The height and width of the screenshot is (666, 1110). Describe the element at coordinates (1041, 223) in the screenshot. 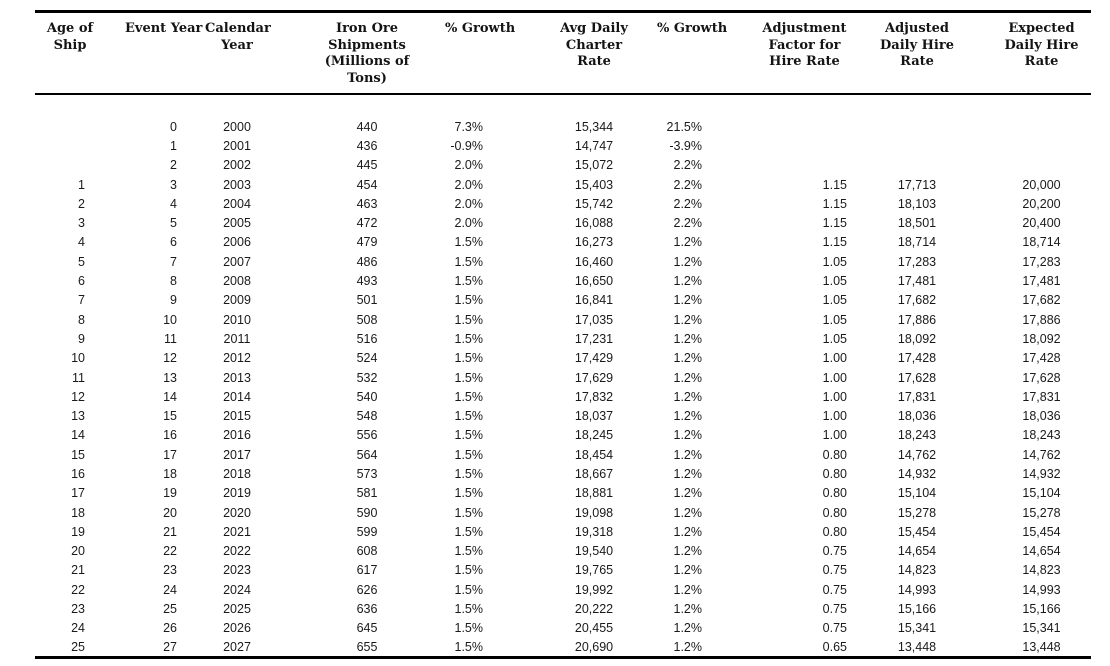

I see `cell: 20,400` at that location.